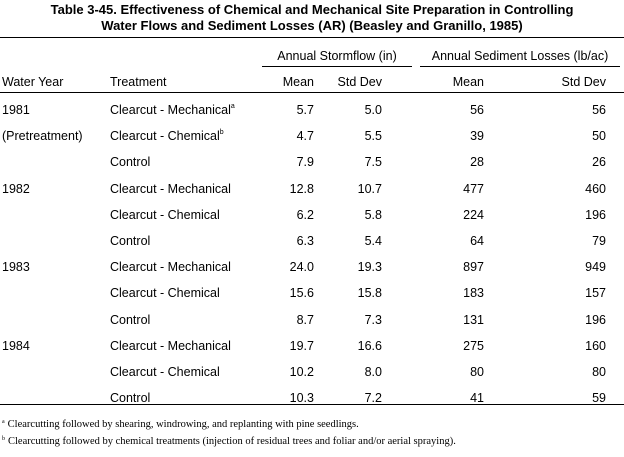  Describe the element at coordinates (373, 398) in the screenshot. I see `cell-flow-sd-text: 7.2` at that location.